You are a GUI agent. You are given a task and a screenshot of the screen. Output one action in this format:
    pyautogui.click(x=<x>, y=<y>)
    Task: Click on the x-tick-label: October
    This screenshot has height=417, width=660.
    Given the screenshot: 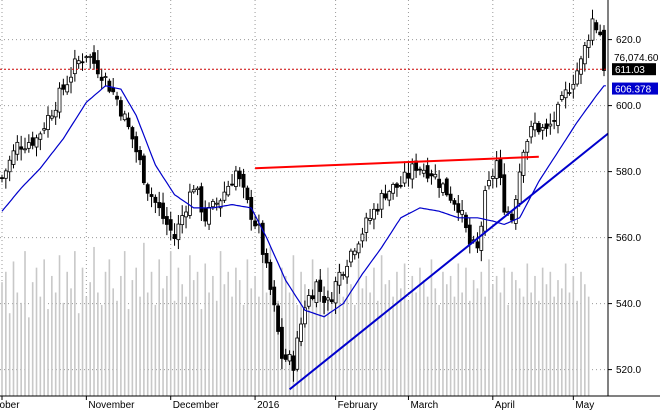 What is the action you would take?
    pyautogui.click(x=10, y=405)
    